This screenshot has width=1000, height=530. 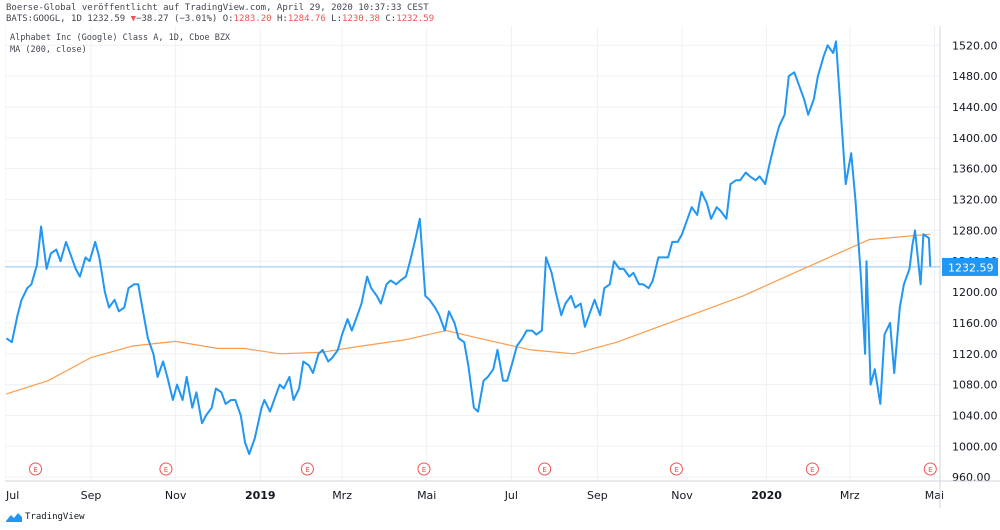 I want to click on close-value: 1232.59, so click(x=415, y=19).